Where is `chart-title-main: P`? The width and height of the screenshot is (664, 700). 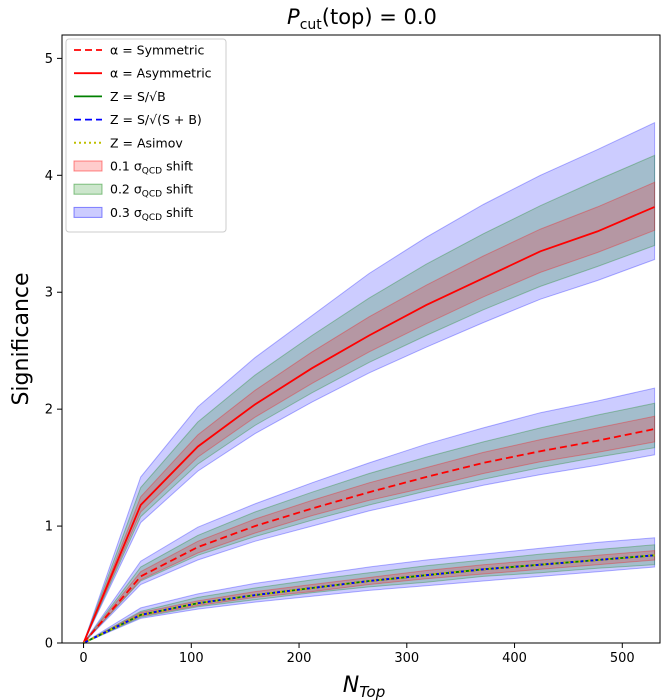
chart-title-main: P is located at coordinates (293, 17).